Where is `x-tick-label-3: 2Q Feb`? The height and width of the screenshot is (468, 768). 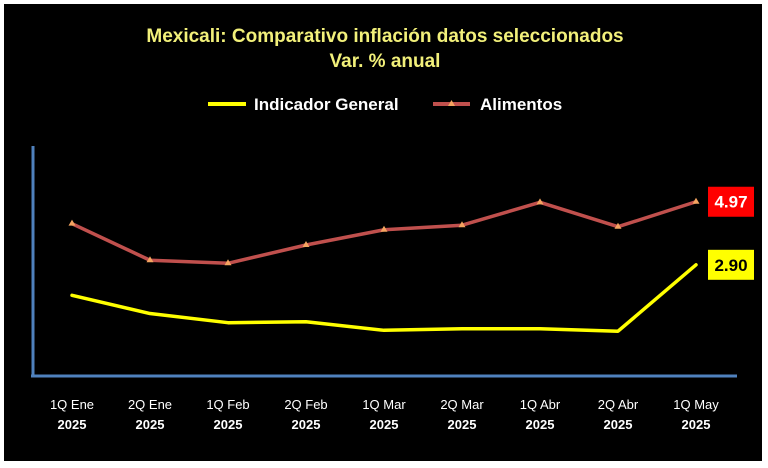 x-tick-label-3: 2Q Feb is located at coordinates (305, 404).